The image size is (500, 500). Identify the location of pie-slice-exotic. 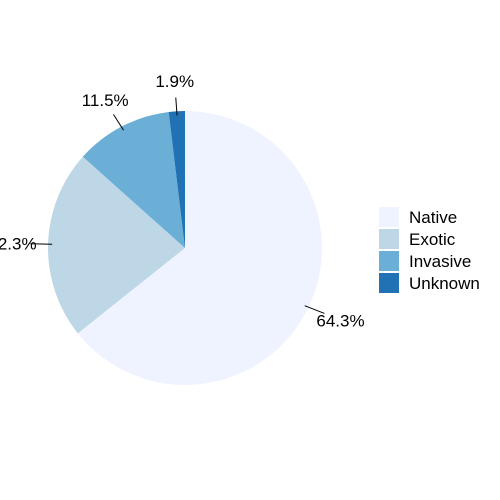
(116, 245).